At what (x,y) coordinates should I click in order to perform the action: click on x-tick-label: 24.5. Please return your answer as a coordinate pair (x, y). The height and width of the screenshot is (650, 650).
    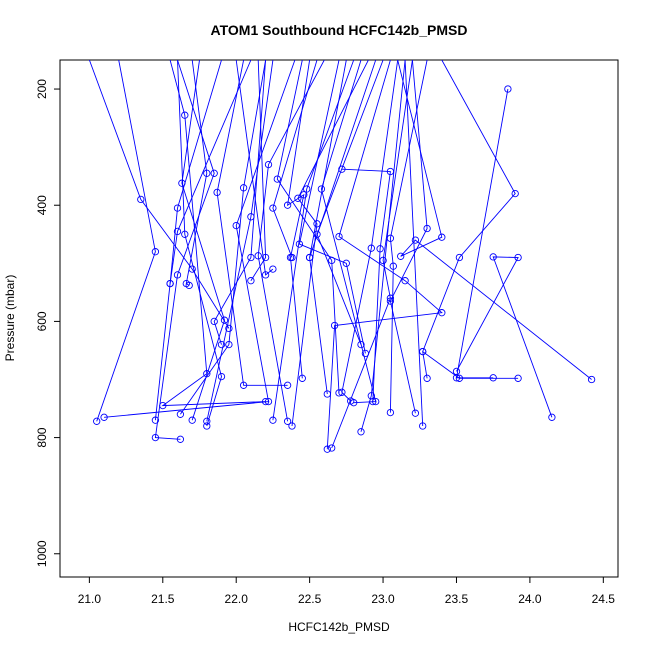
    Looking at the image, I should click on (604, 599).